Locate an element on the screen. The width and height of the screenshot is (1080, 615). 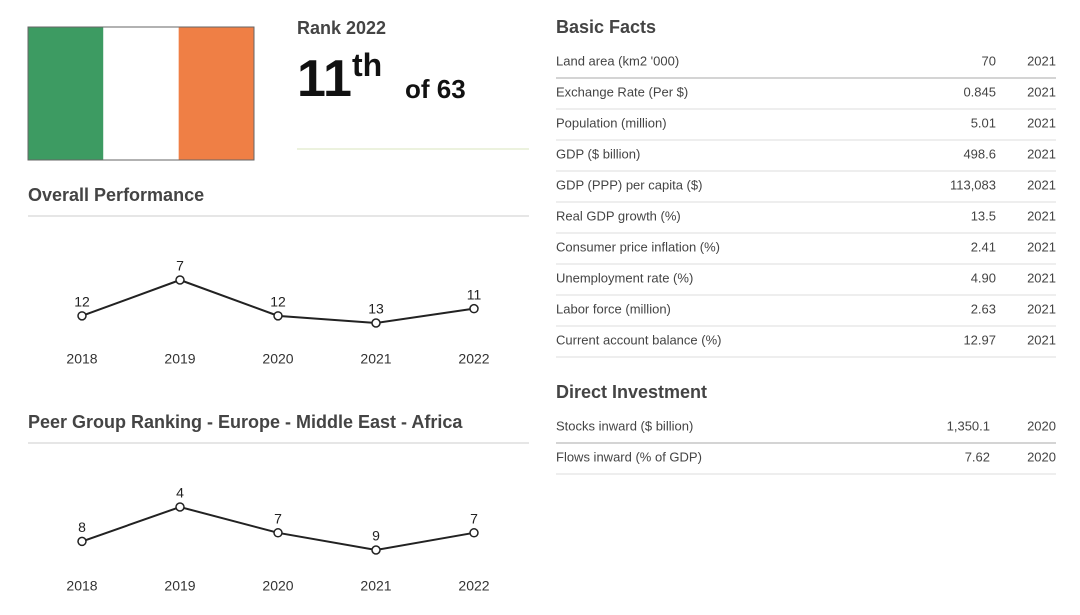
row-value: 0.845 is located at coordinates (979, 91).